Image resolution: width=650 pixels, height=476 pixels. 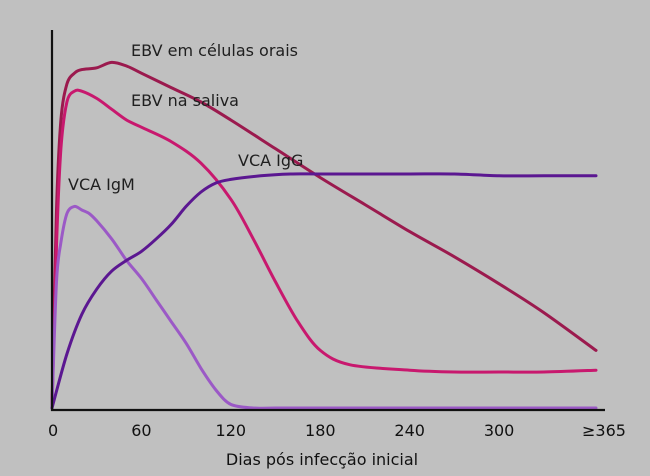 What do you see at coordinates (141, 430) in the screenshot?
I see `x-tick-label: 60` at bounding box center [141, 430].